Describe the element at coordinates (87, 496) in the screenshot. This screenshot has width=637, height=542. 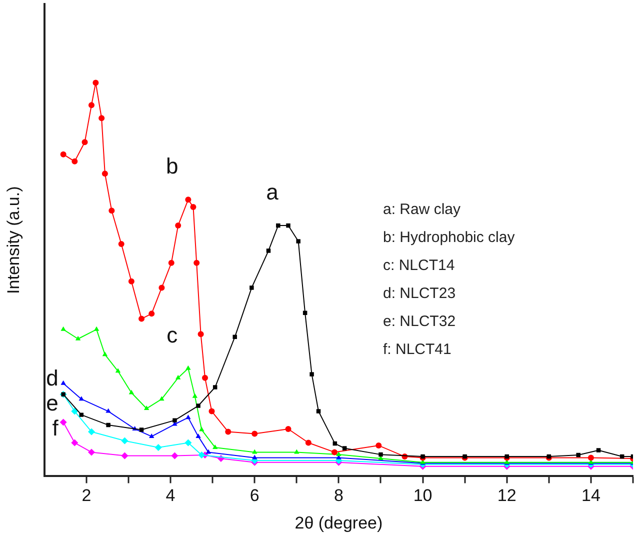
I see `x-tick-label: 2` at that location.